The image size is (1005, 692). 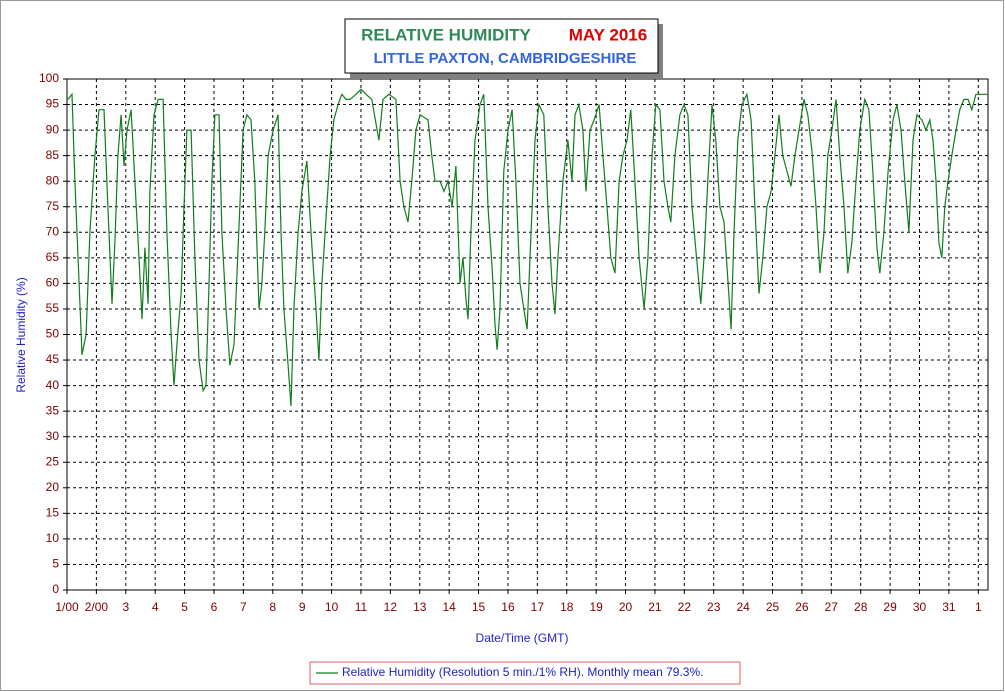 What do you see at coordinates (302, 607) in the screenshot?
I see `x-tick-label: 9` at bounding box center [302, 607].